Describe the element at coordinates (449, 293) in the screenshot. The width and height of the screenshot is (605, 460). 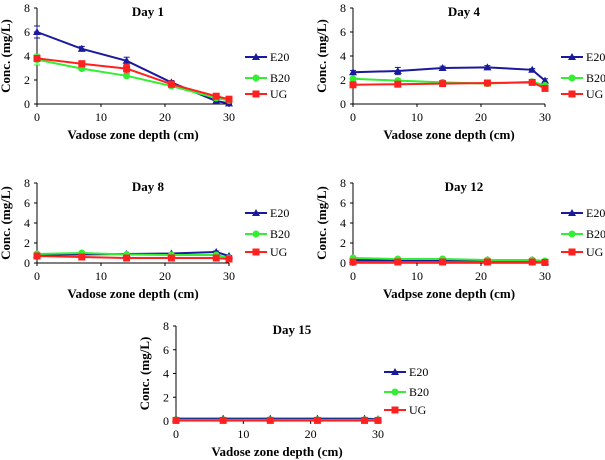
I see `x-axis-label: Vadpse zone depth (cm)` at that location.